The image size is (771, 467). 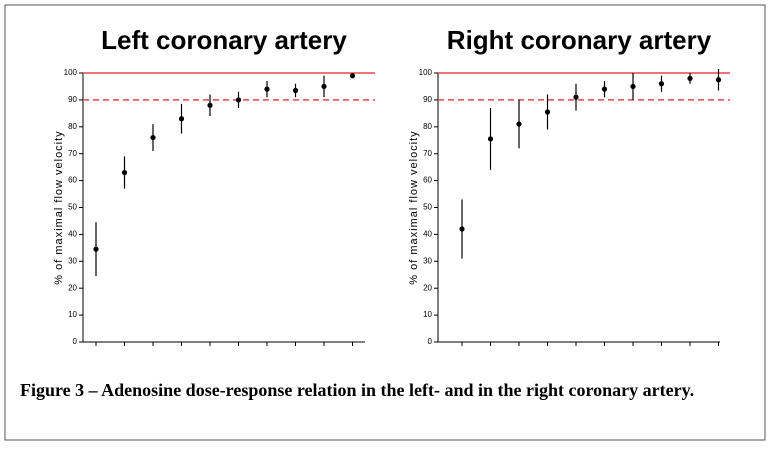 I want to click on chart-title: Left coronary artery, so click(x=224, y=40).